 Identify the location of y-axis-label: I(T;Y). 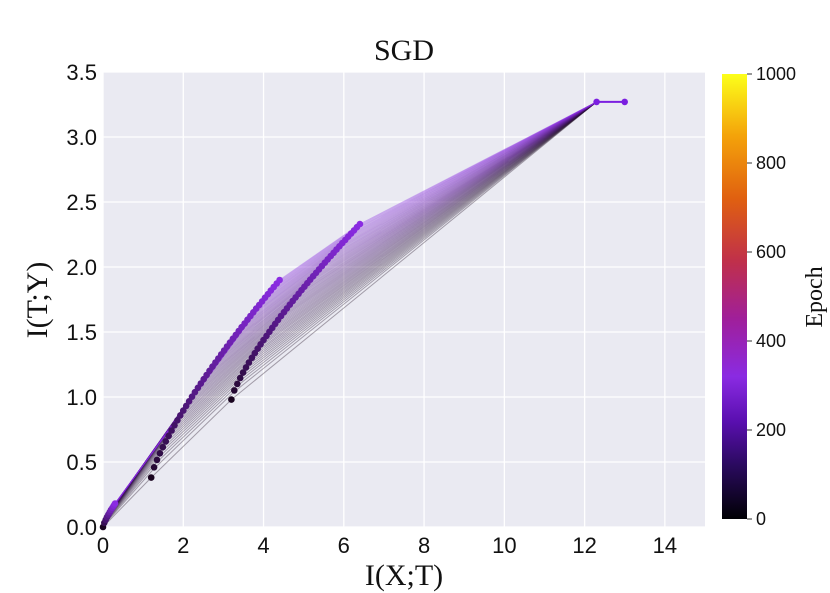
(37, 300).